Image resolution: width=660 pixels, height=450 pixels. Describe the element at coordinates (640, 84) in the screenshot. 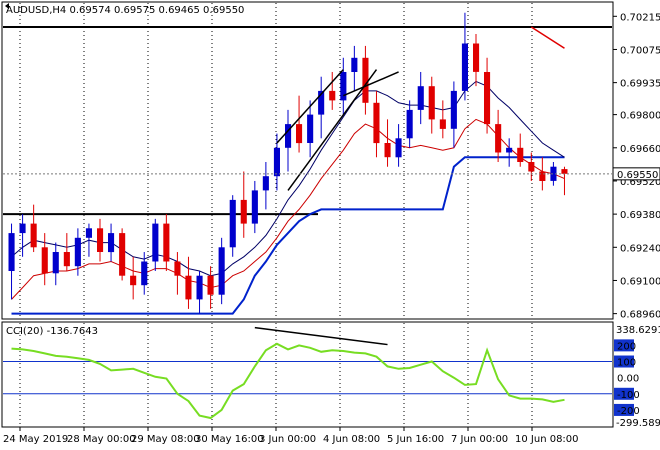

I see `price-tick-label: 0.69935` at that location.